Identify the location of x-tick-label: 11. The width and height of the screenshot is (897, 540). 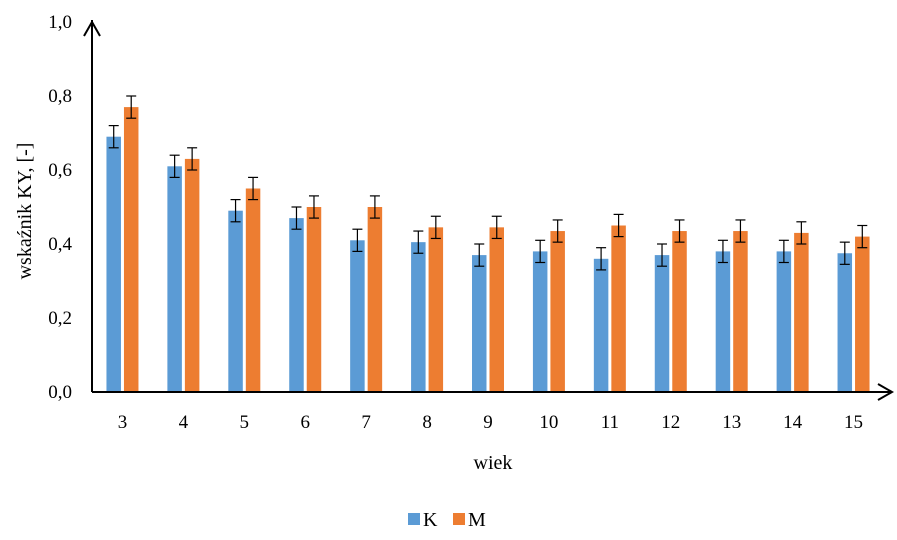
(610, 422).